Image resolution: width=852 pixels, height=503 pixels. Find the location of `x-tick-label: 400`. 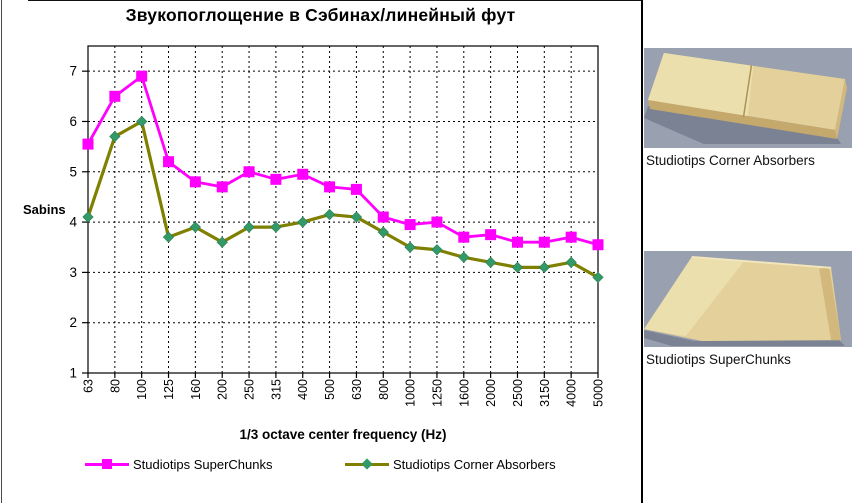

x-tick-label: 400 is located at coordinates (303, 389).